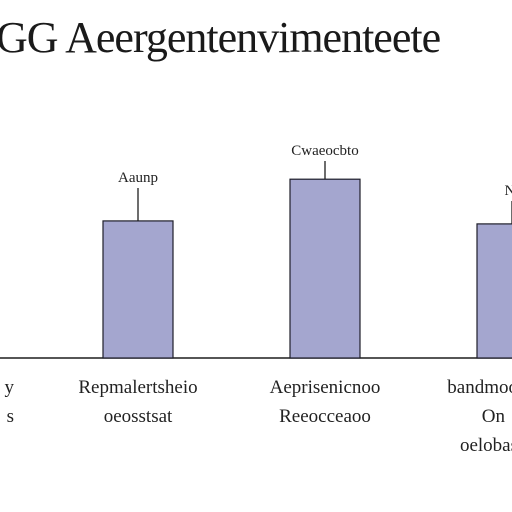  I want to click on annotation-label-1: Aaunp, so click(138, 178).